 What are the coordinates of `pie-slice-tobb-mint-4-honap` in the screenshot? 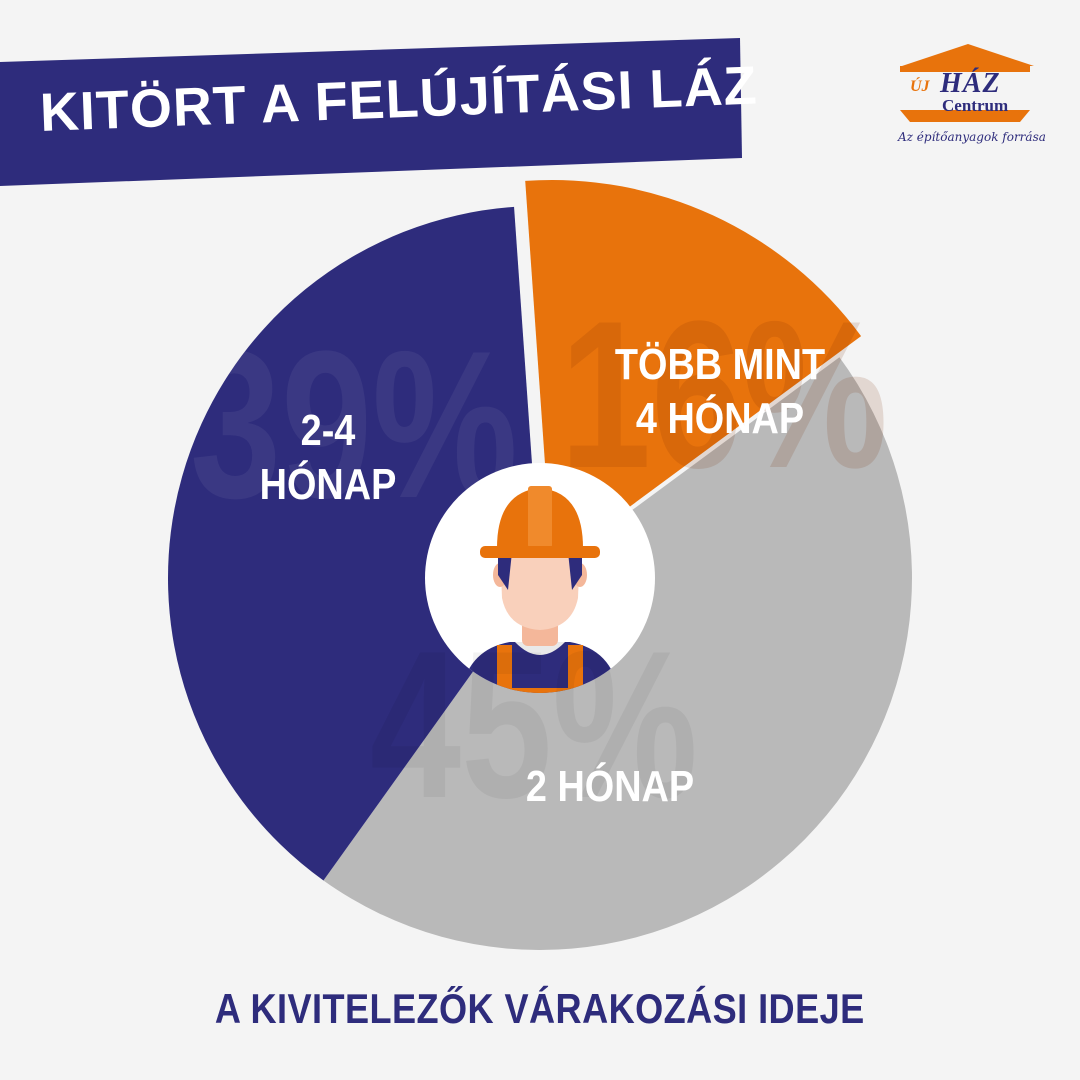 It's located at (693, 372).